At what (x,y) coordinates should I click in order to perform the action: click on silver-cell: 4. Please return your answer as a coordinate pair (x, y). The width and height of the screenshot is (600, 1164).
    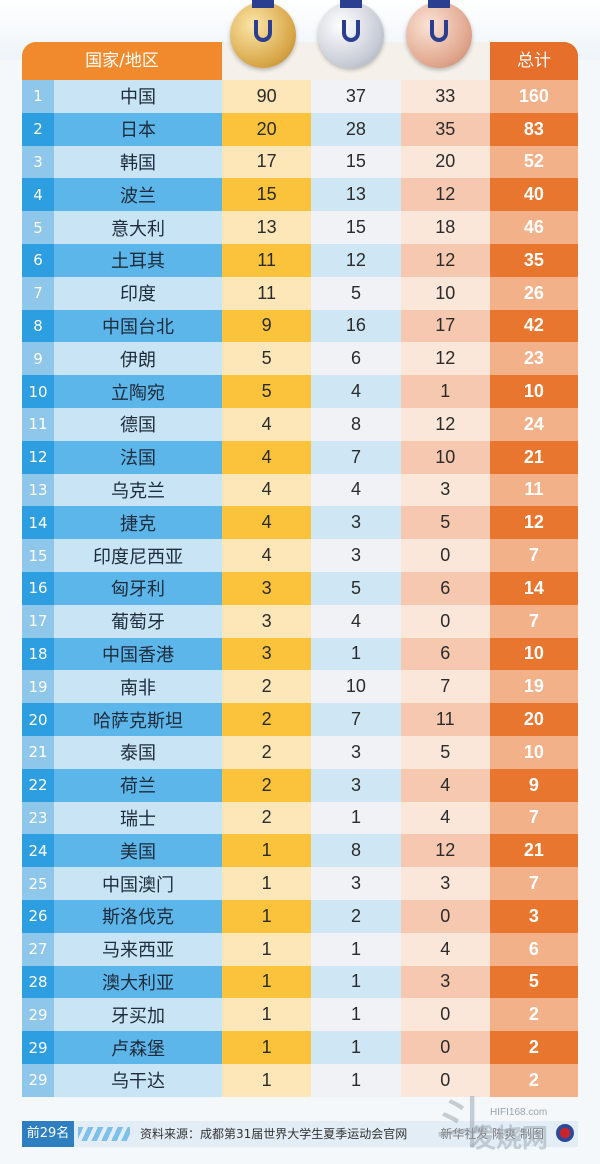
    Looking at the image, I should click on (356, 490).